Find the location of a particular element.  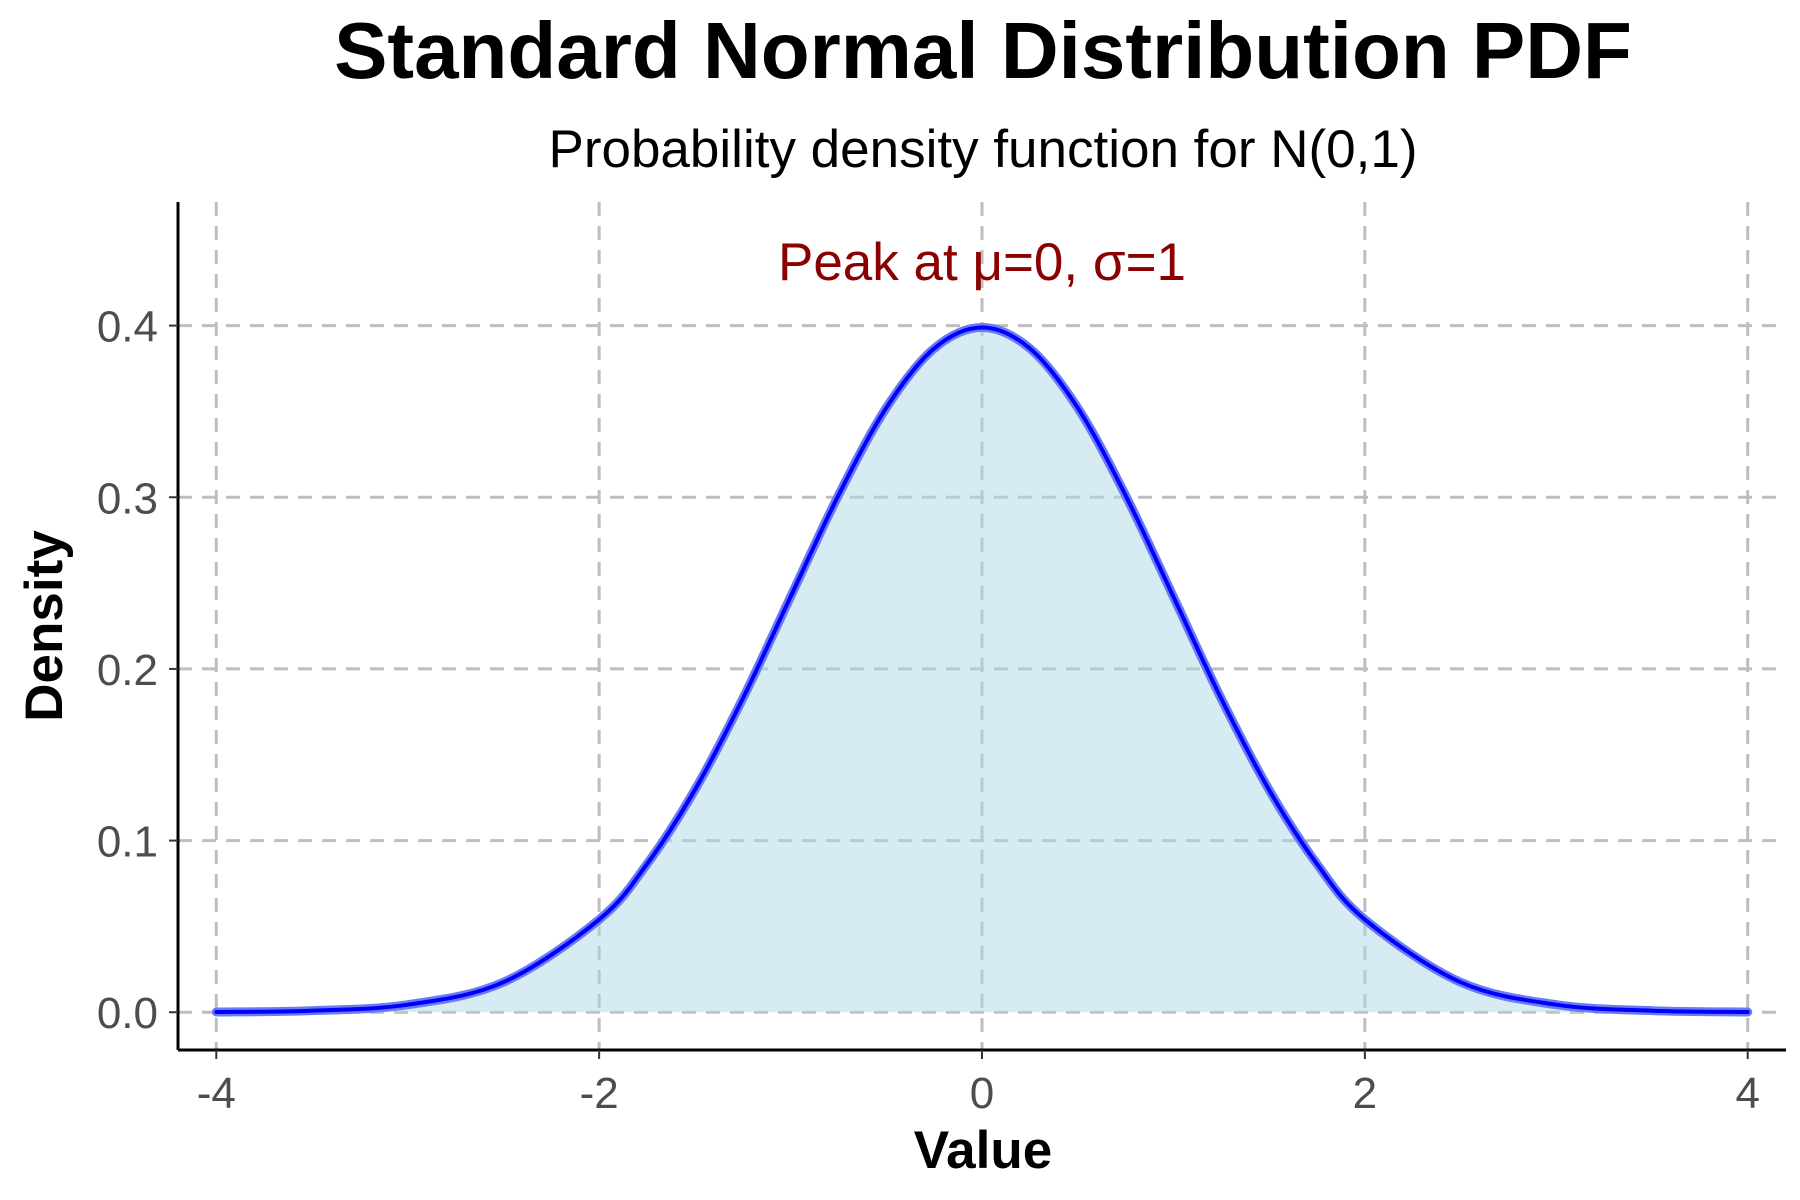

y-tick-label-4: 0.4 is located at coordinates (127, 327).